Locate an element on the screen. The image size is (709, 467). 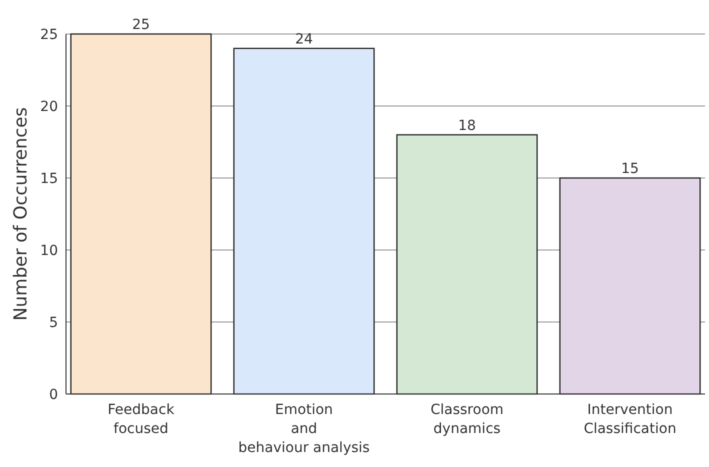
y-tick-label: 20 is located at coordinates (49, 106).